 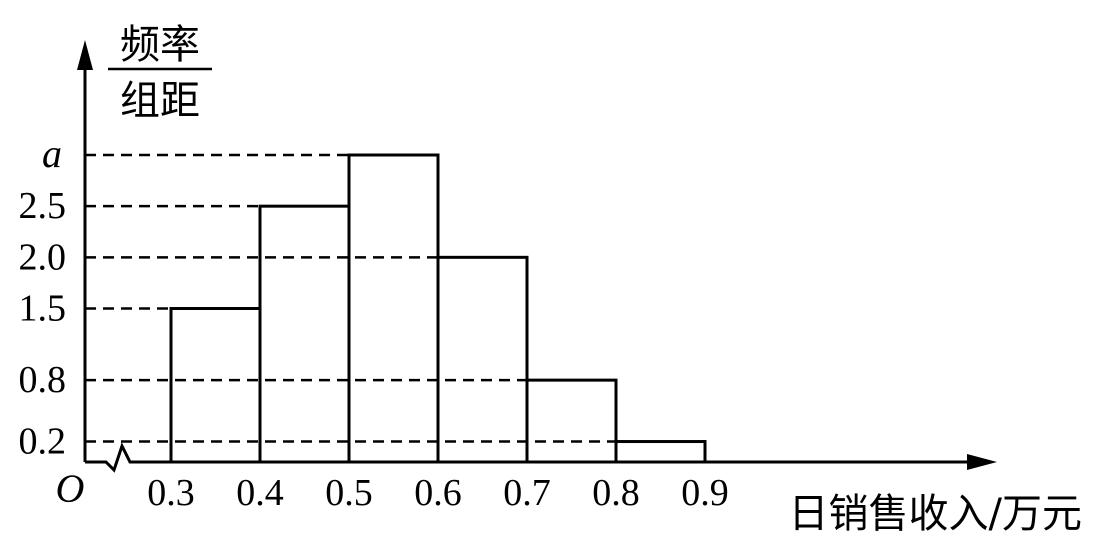 What do you see at coordinates (43, 257) in the screenshot?
I see `y-tick-label-4: 2.0` at bounding box center [43, 257].